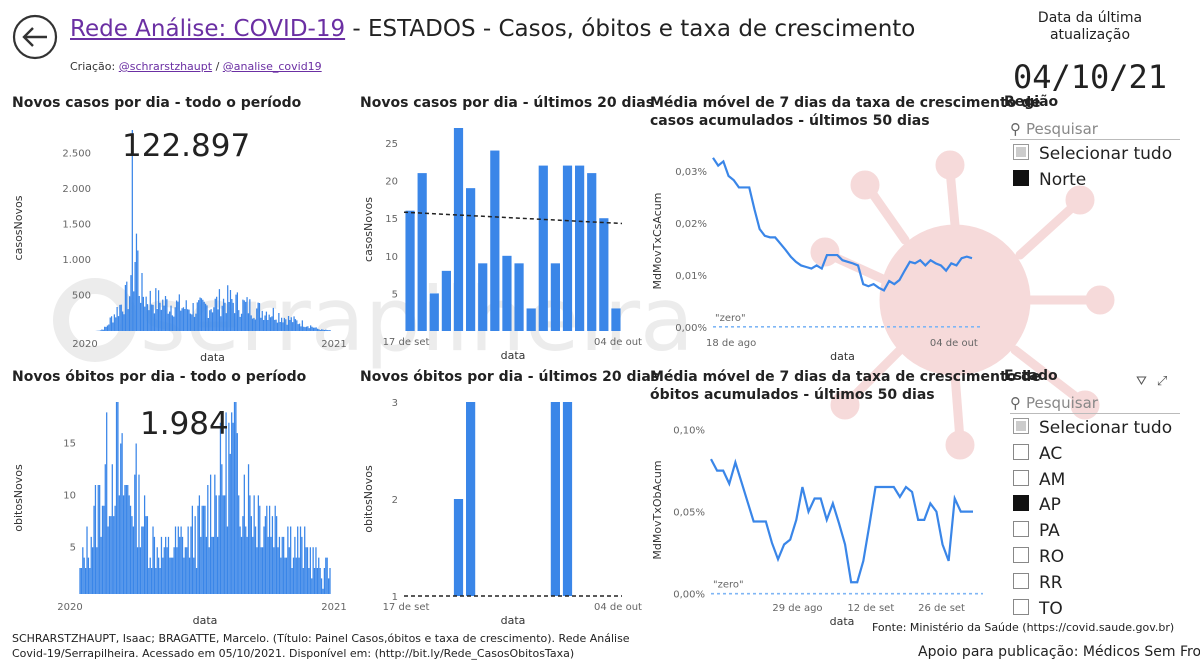 The height and width of the screenshot is (670, 1200). Describe the element at coordinates (691, 276) in the screenshot. I see `cases-growth-ytick-label: 0,01%` at that location.